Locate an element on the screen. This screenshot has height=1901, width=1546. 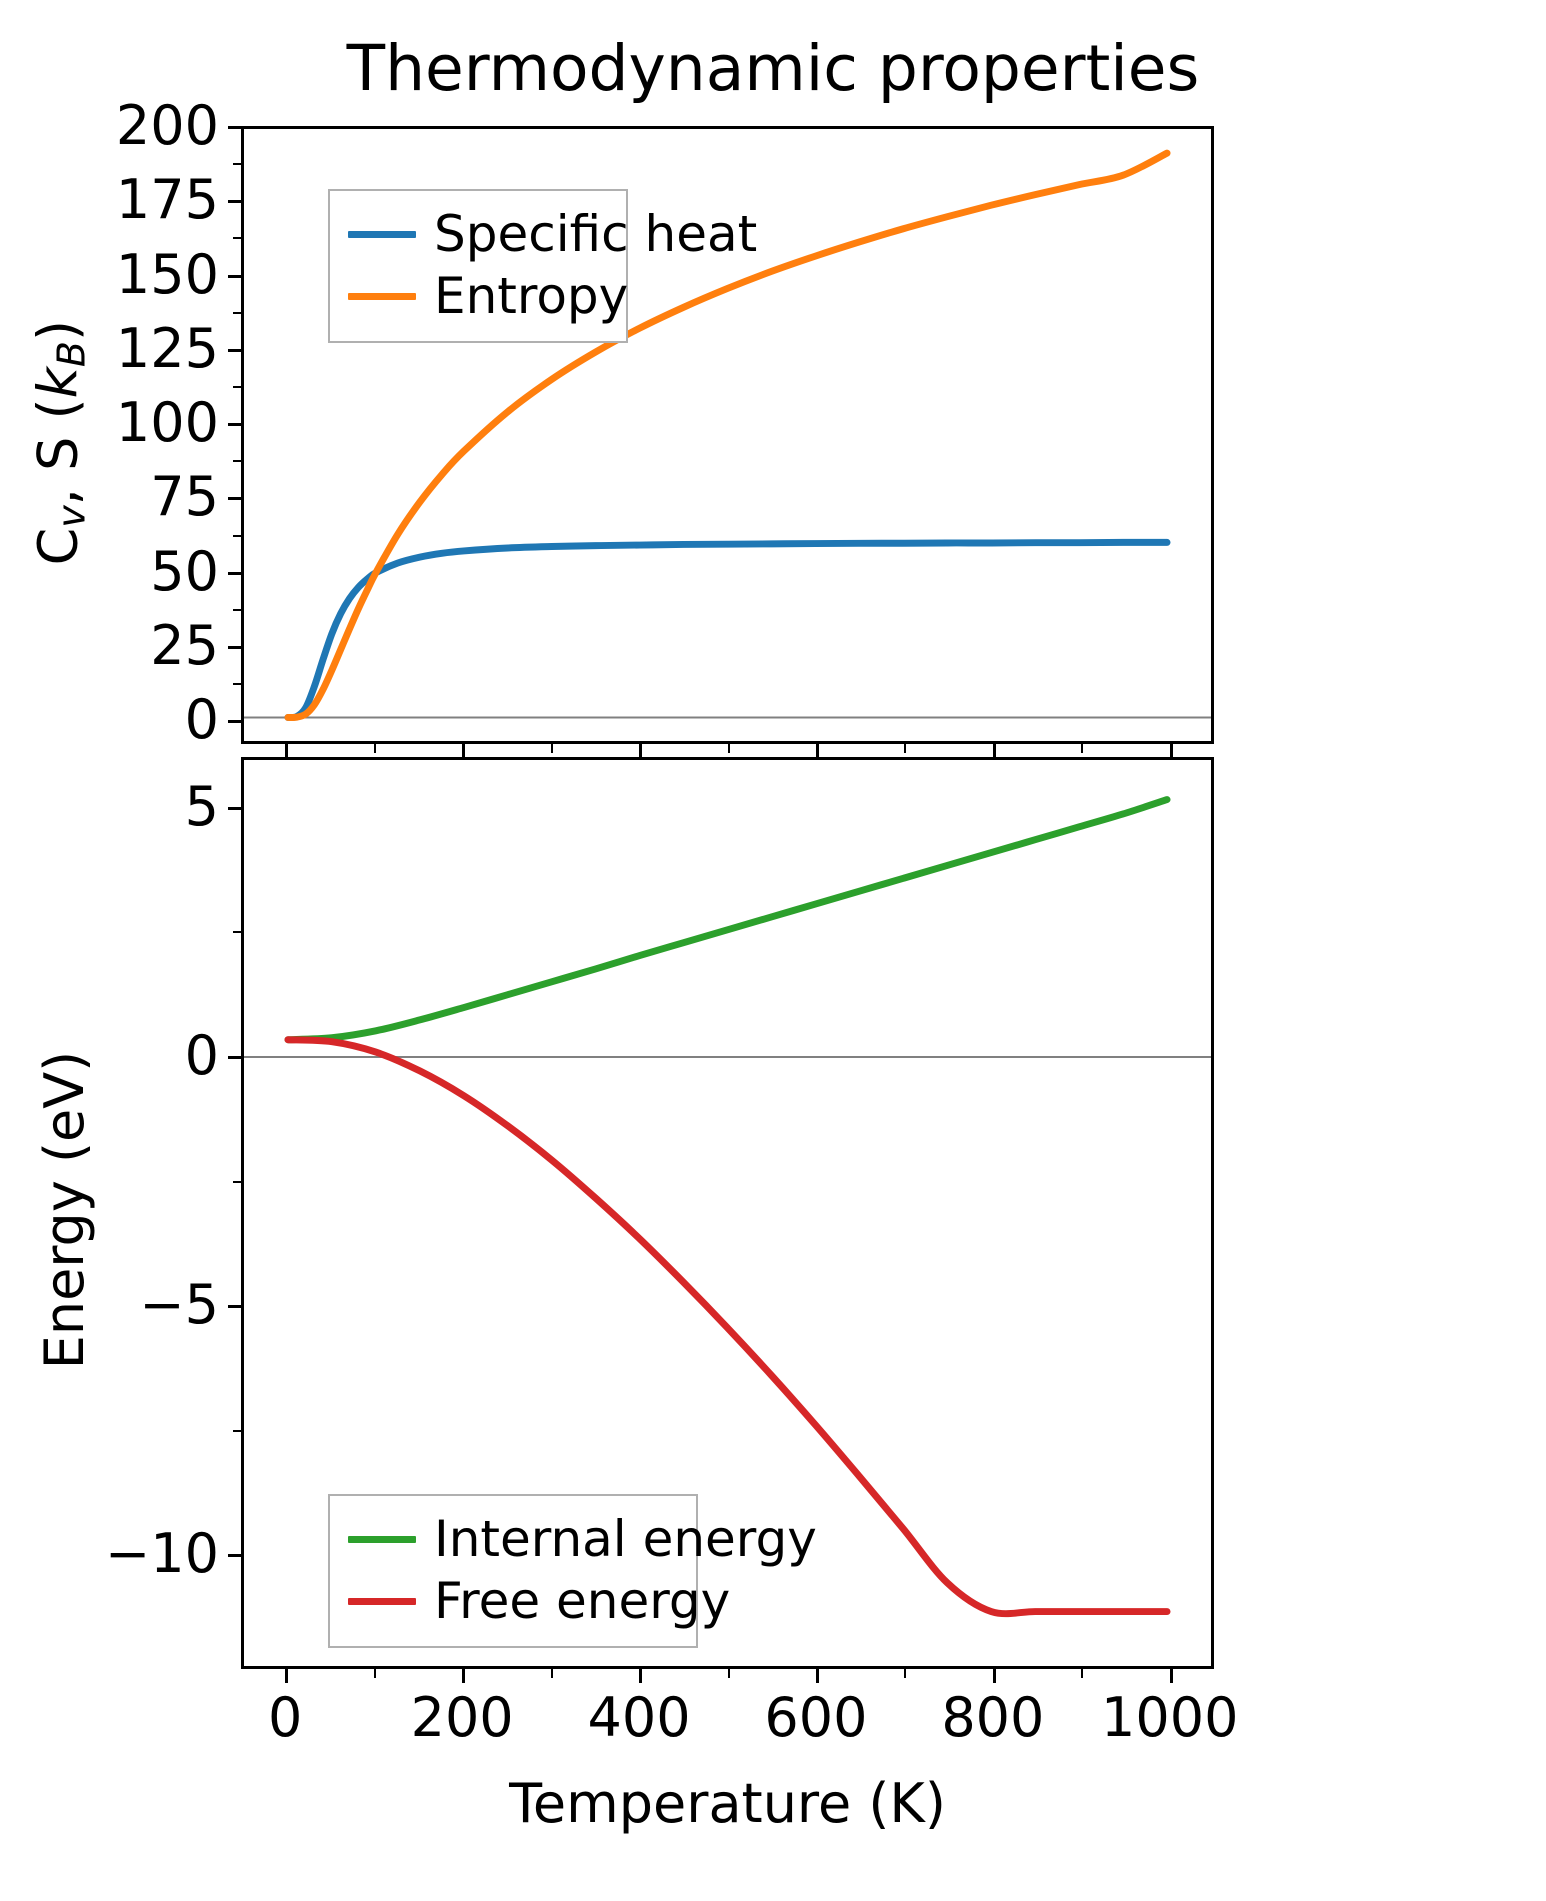
legend-item-free-energy: Free energy is located at coordinates (539, 1601).